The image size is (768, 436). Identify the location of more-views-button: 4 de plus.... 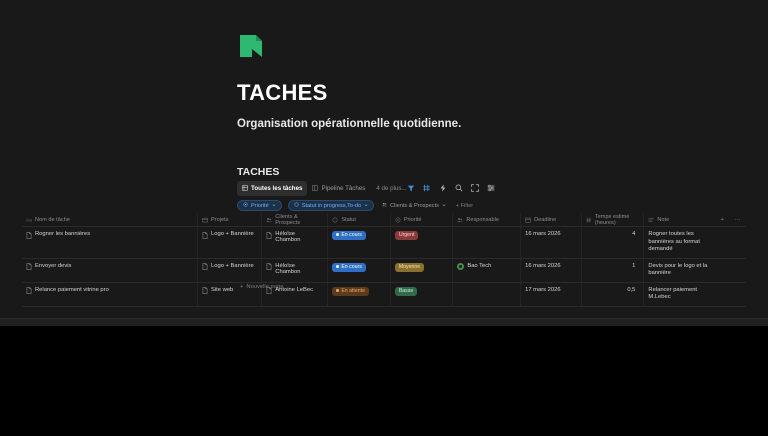
(391, 188).